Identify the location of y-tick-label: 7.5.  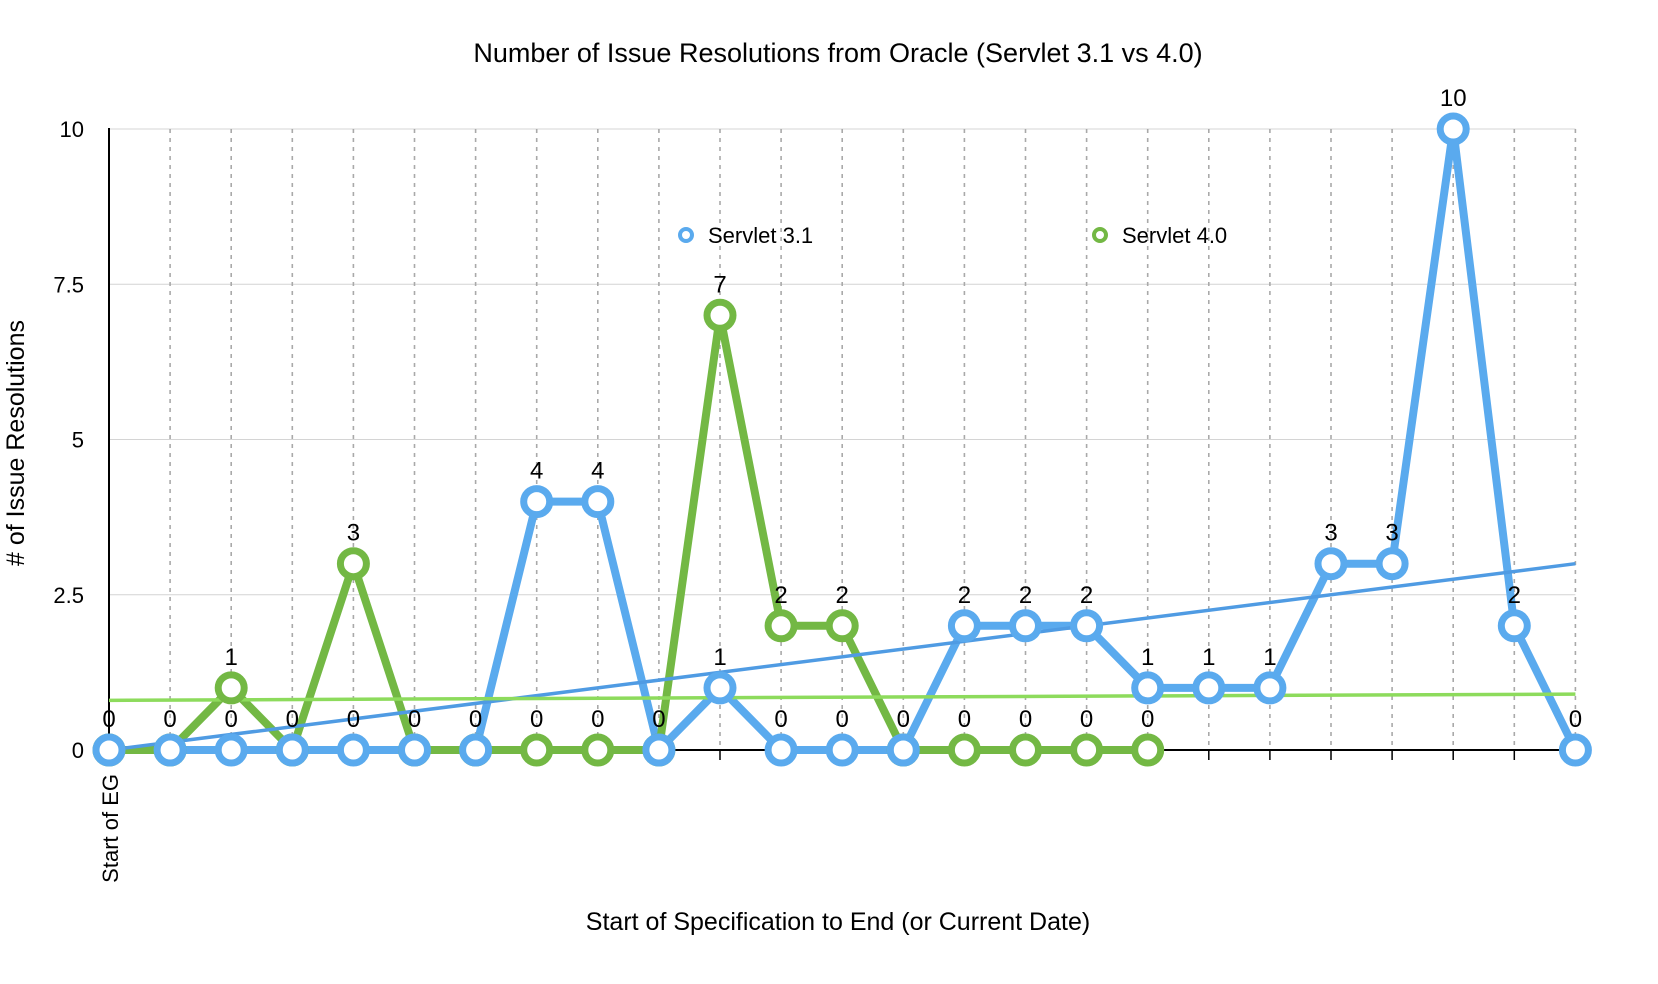
(68, 284).